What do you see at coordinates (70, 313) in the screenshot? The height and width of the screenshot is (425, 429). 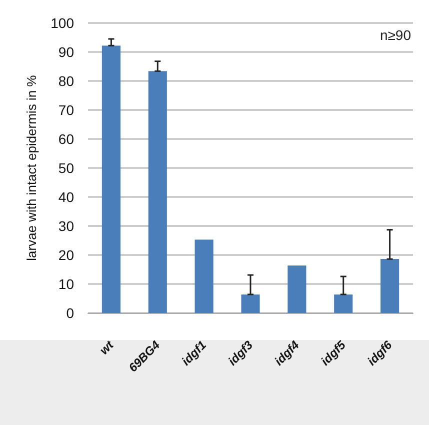 I see `y-tick-label: 0` at bounding box center [70, 313].